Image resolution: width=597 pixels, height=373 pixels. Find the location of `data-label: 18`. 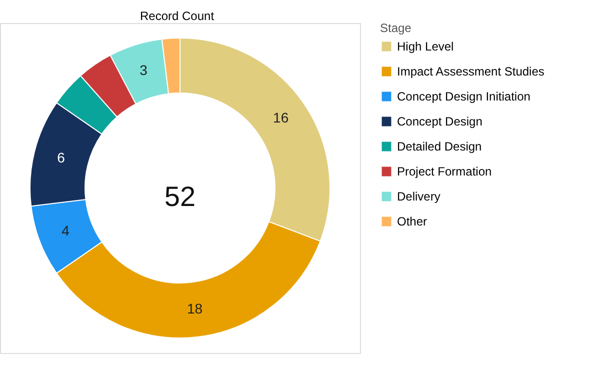

data-label: 18 is located at coordinates (194, 308).